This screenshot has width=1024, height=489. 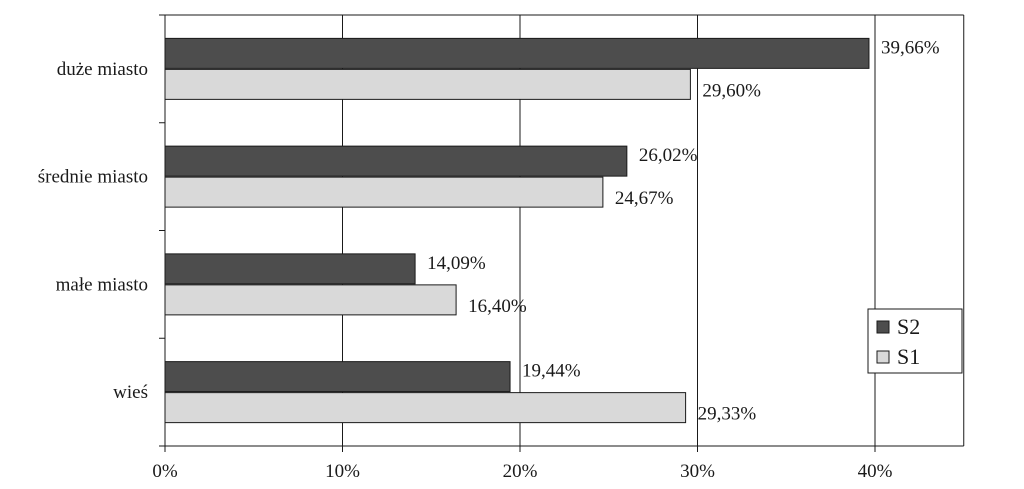 What do you see at coordinates (875, 471) in the screenshot?
I see `x-tick-label: 40%` at bounding box center [875, 471].